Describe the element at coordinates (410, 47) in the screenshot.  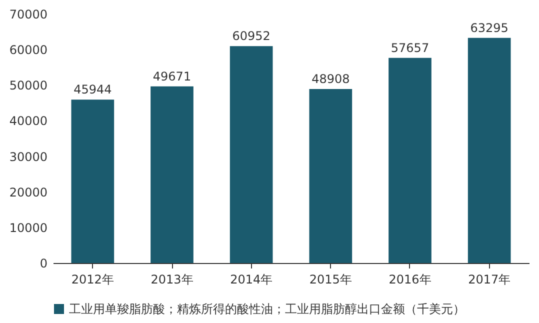
I see `data-label: 57657` at that location.